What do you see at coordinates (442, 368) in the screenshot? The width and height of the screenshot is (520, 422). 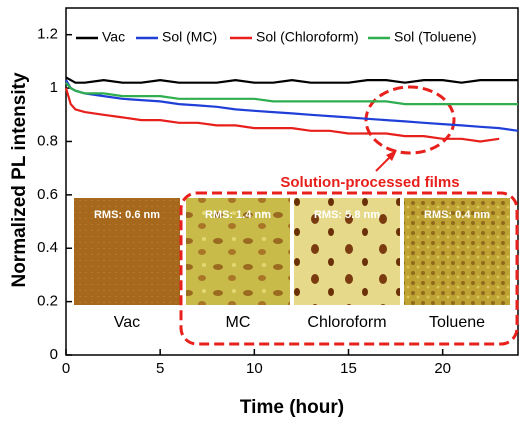 I see `x-tick-label: 20` at bounding box center [442, 368].